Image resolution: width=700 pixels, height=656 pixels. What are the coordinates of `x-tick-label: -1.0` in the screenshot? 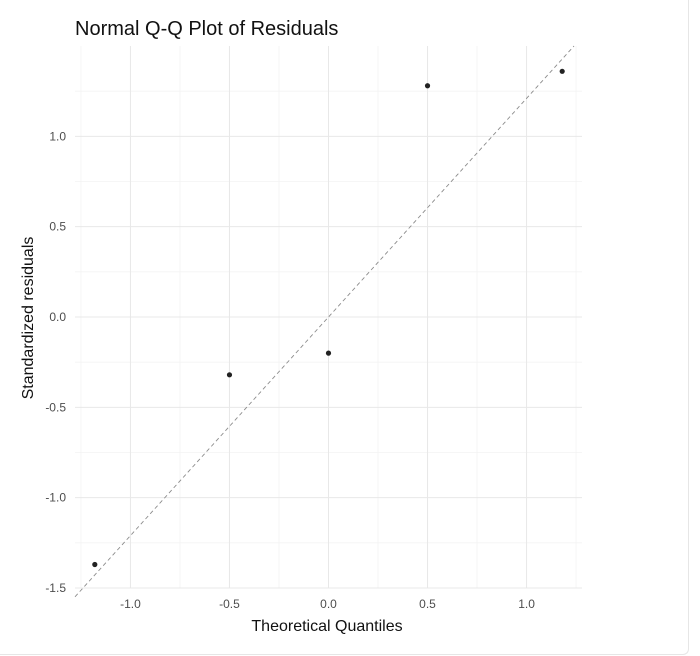 It's located at (130, 604).